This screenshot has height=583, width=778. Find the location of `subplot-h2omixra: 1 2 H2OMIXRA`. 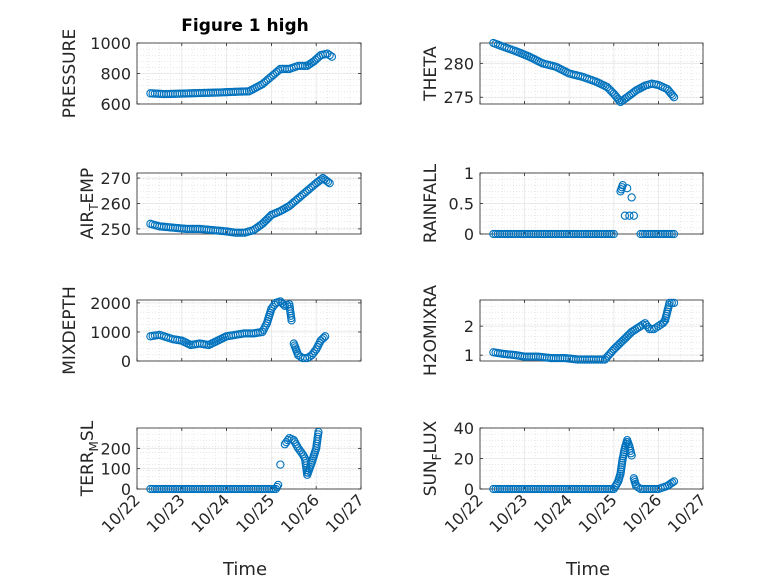

subplot-h2omixra: 1 2 H2OMIXRA is located at coordinates (562, 330).